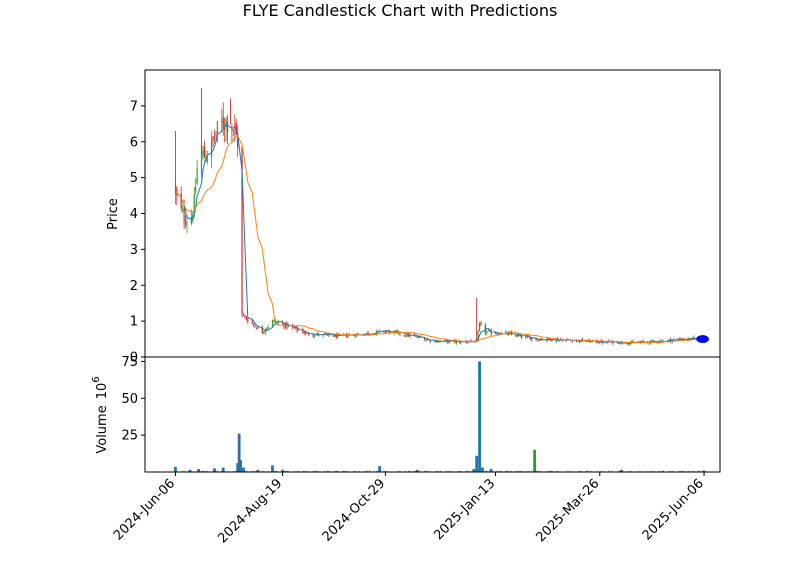  What do you see at coordinates (102, 391) in the screenshot?
I see `volume-scale-base: 10` at bounding box center [102, 391].